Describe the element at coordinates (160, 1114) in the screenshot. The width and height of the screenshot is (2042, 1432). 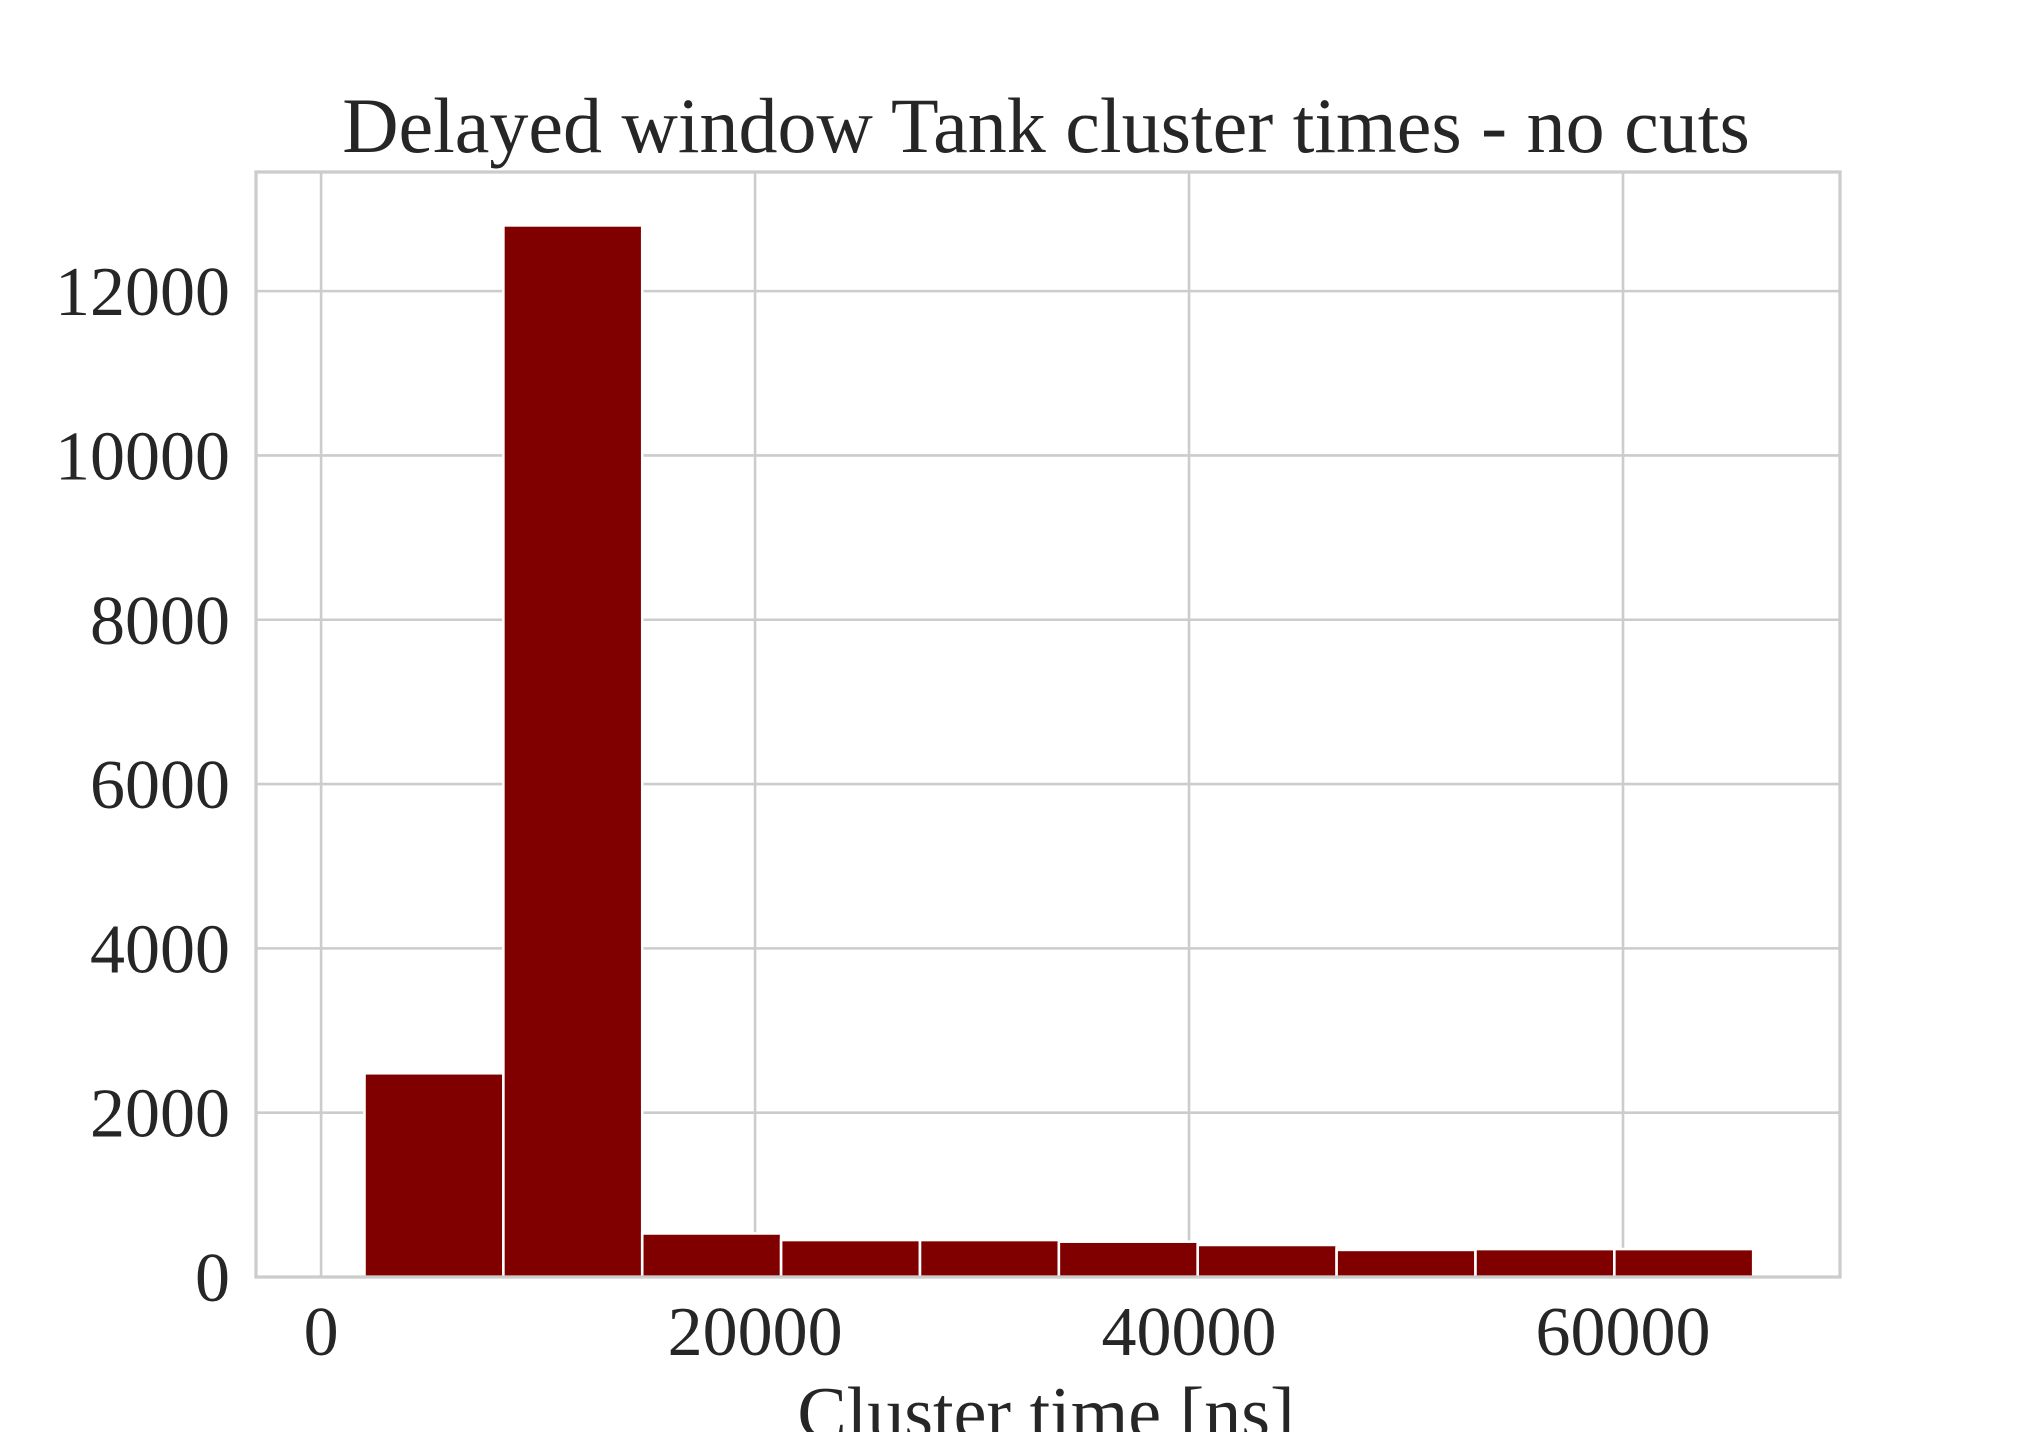
I see `y-tick-label: 2000` at that location.